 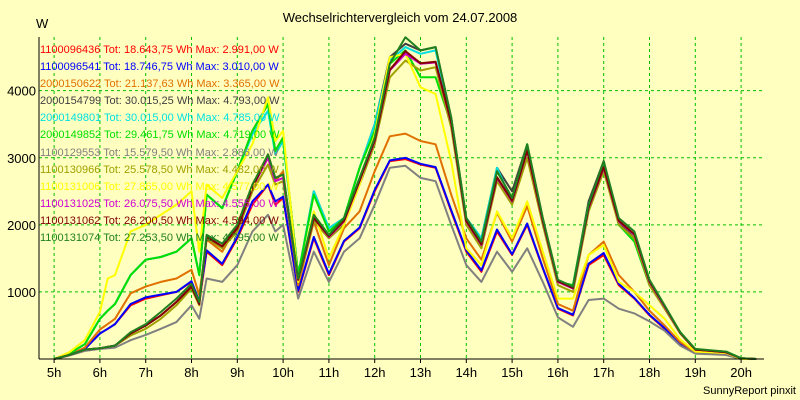 What do you see at coordinates (237, 372) in the screenshot?
I see `x-tick-label: 9h` at bounding box center [237, 372].